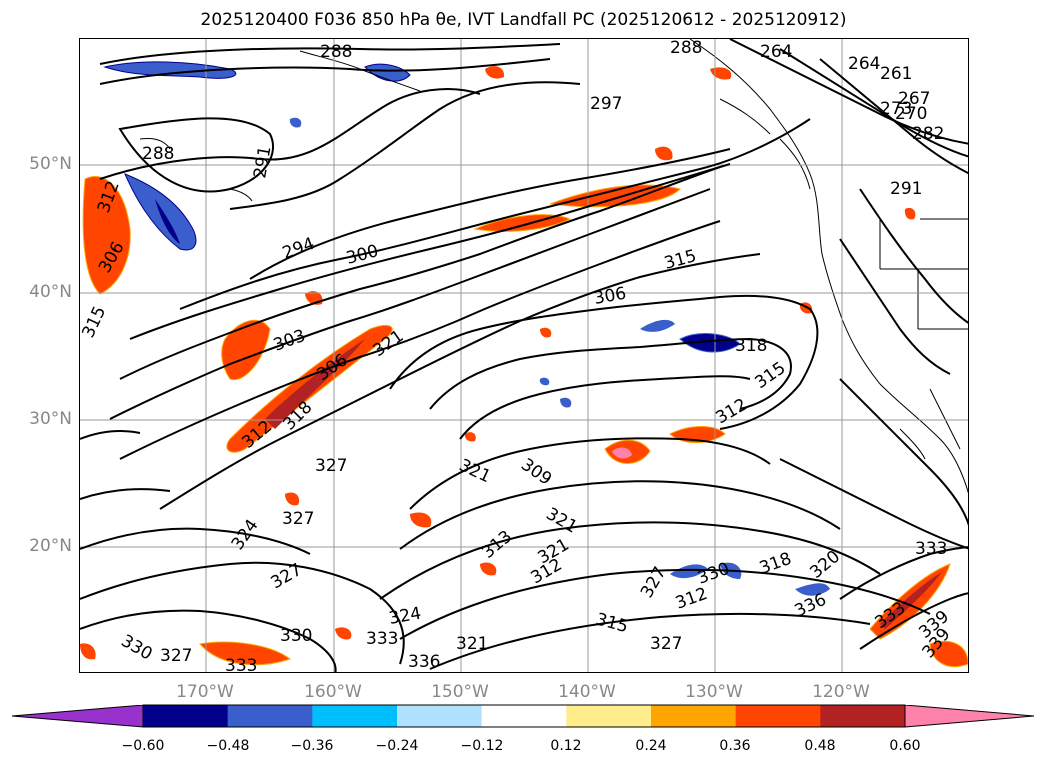  Describe the element at coordinates (896, 74) in the screenshot. I see `contour-label: 261` at that location.